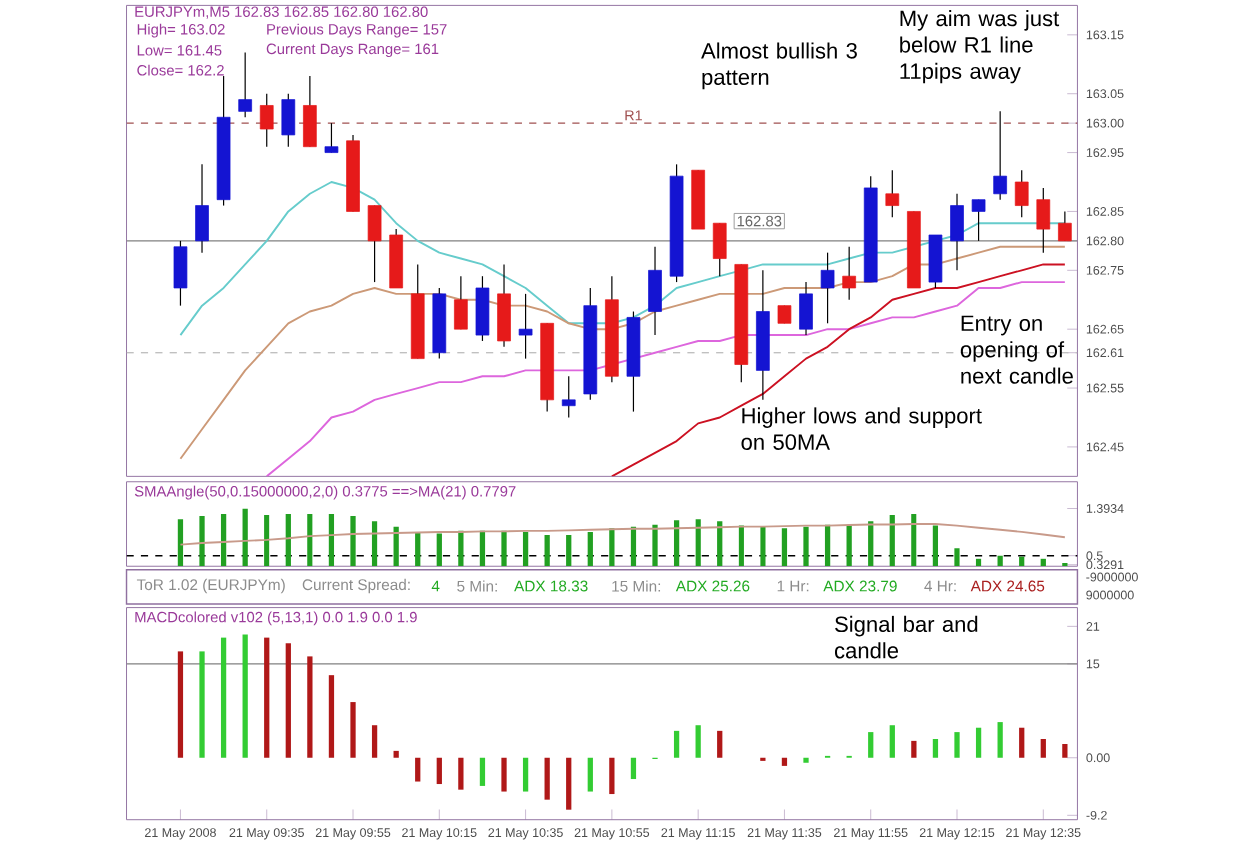  Describe the element at coordinates (622, 535) in the screenshot. I see `line-series` at that location.